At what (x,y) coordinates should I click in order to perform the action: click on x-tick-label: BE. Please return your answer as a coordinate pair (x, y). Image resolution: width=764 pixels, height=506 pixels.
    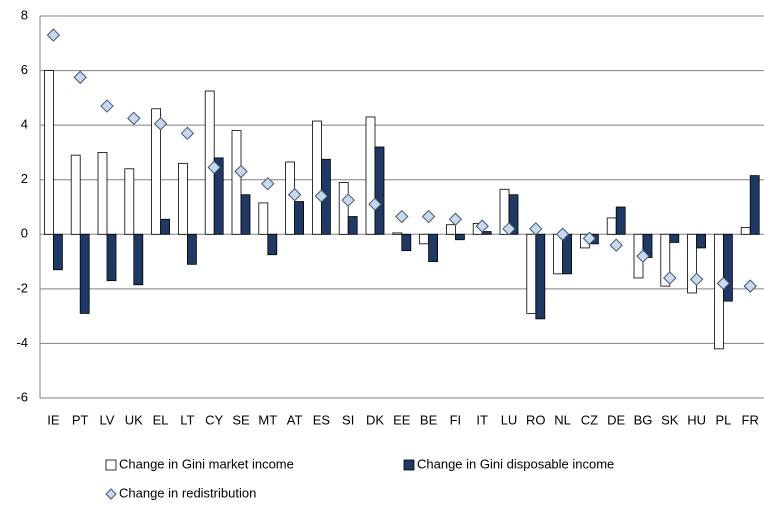
    Looking at the image, I should click on (429, 419).